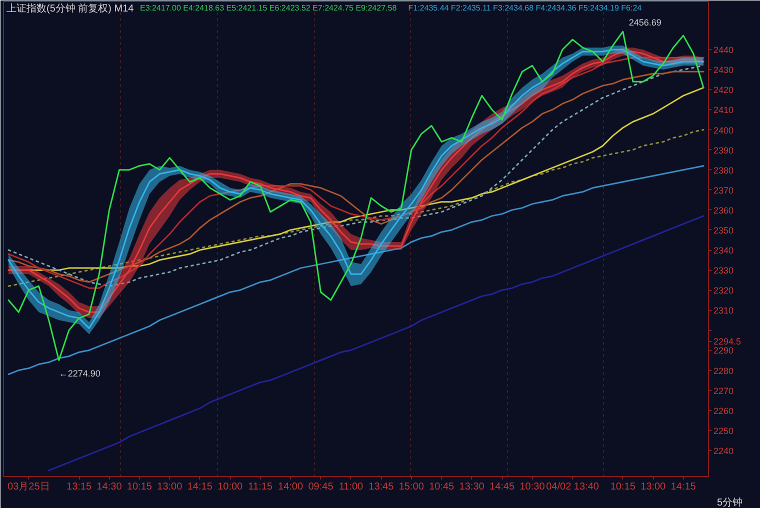 This screenshot has height=508, width=760. Describe the element at coordinates (724, 110) in the screenshot. I see `y-tick-label: 2410` at that location.